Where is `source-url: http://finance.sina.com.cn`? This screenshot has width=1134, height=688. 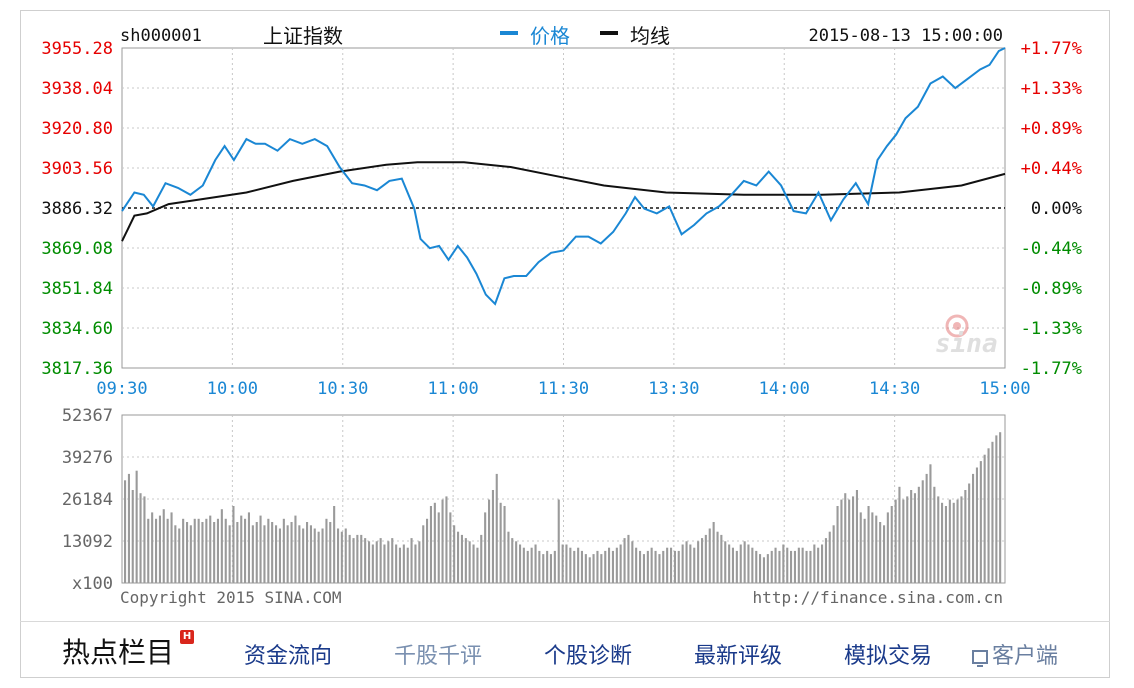 source-url: http://finance.sina.com.cn is located at coordinates (878, 597).